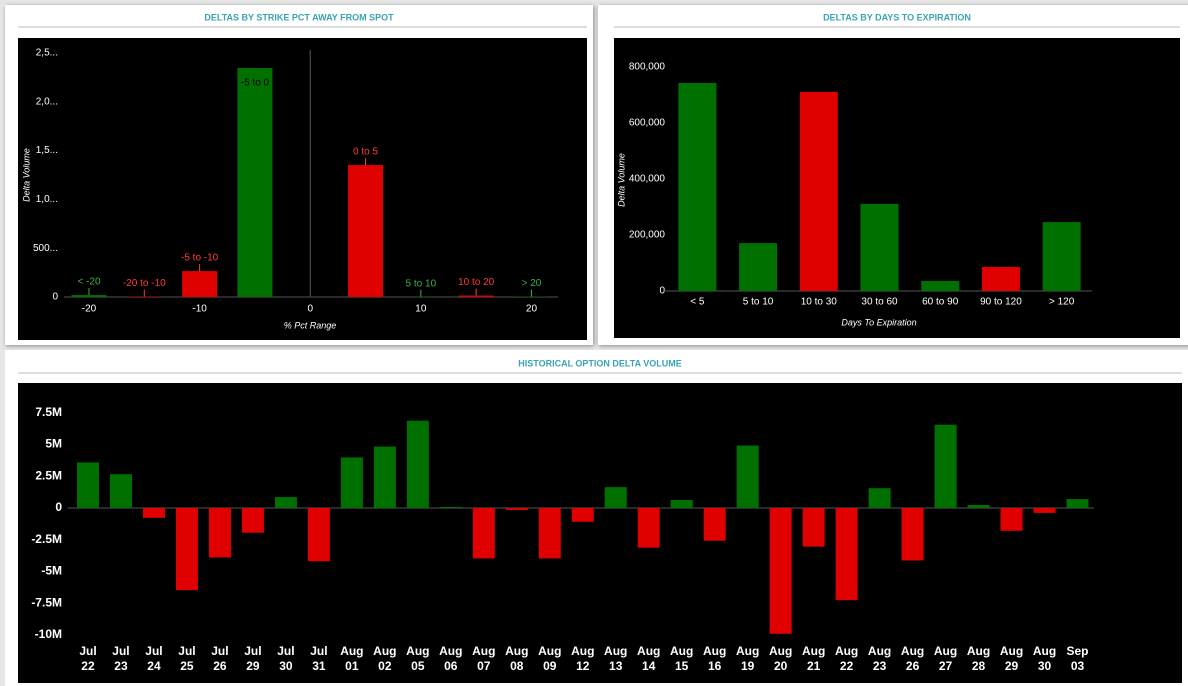 Image resolution: width=1188 pixels, height=686 pixels. I want to click on x-tick-label: Jul 22, so click(88, 658).